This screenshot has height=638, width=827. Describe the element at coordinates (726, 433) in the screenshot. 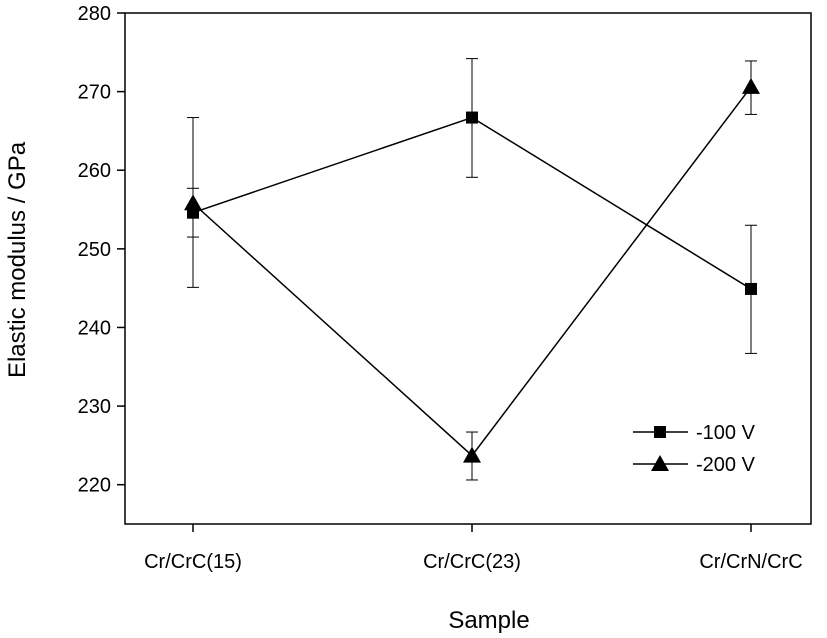

I see `legend-label: -100 V` at that location.